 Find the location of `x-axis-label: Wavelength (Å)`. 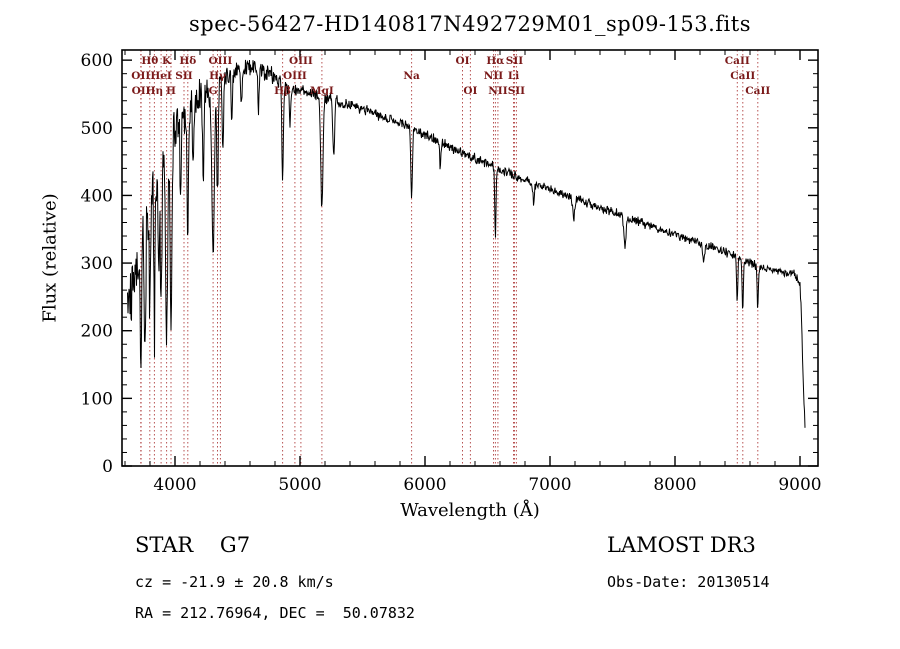

x-axis-label: Wavelength (Å) is located at coordinates (470, 510).